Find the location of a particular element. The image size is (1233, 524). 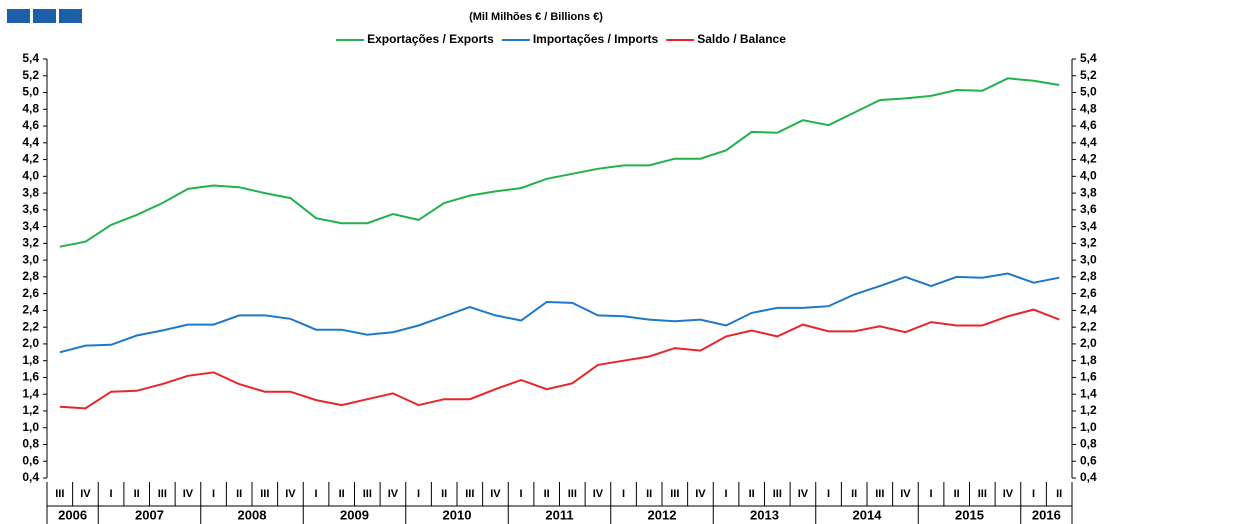

y-tick-label: 3,4 is located at coordinates (30, 226).